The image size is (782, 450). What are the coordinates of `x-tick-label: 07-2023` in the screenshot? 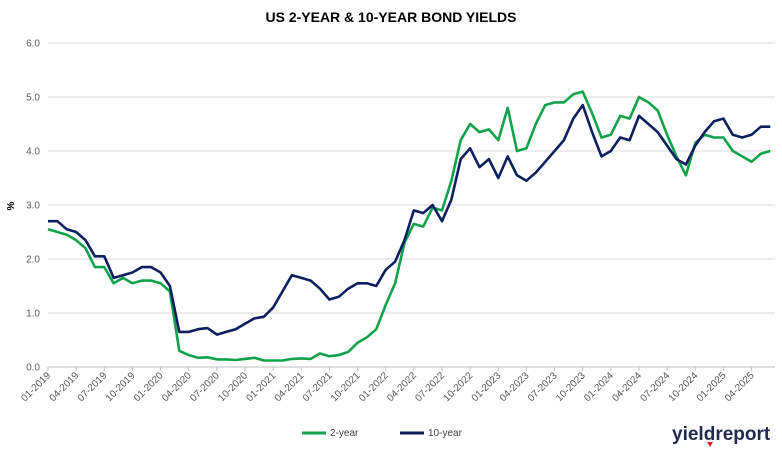 It's located at (543, 387).